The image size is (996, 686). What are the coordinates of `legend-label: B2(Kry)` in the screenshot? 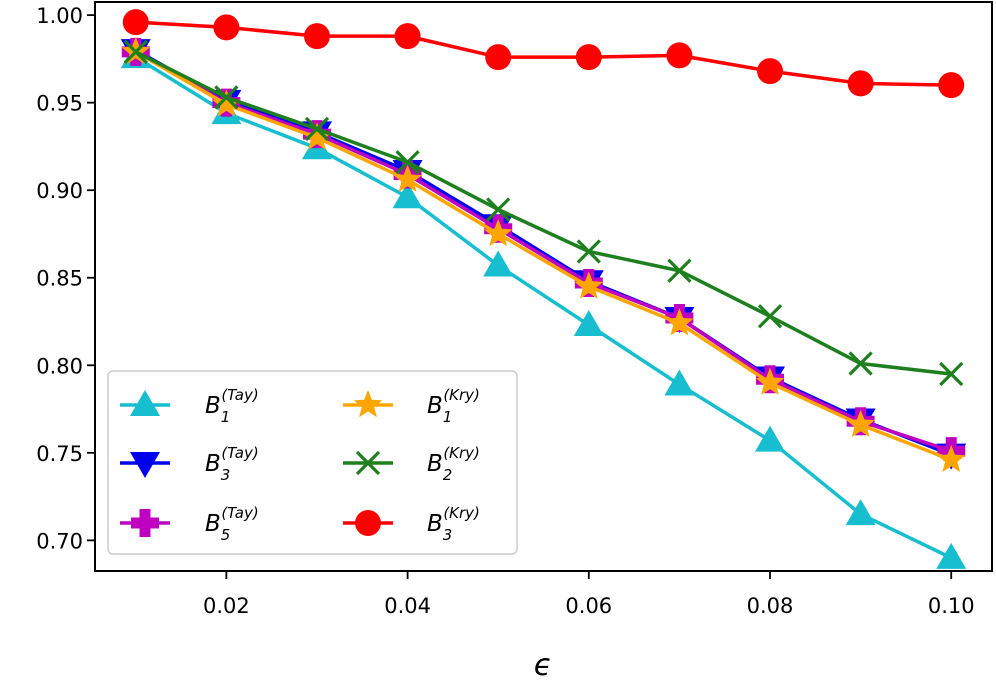 It's located at (453, 464).